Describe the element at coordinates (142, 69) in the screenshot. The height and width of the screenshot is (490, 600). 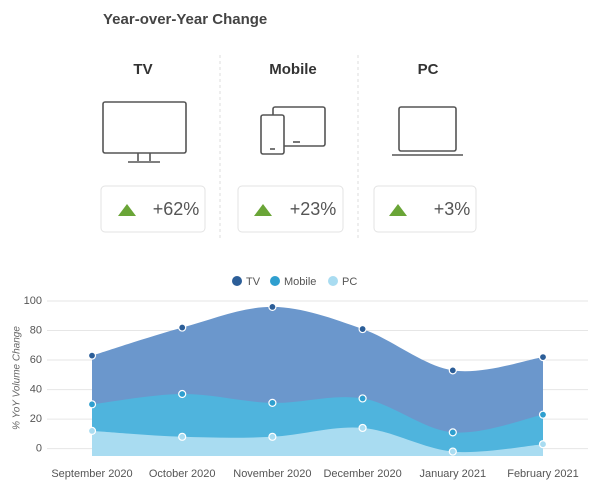
I see `card-label: TV` at that location.